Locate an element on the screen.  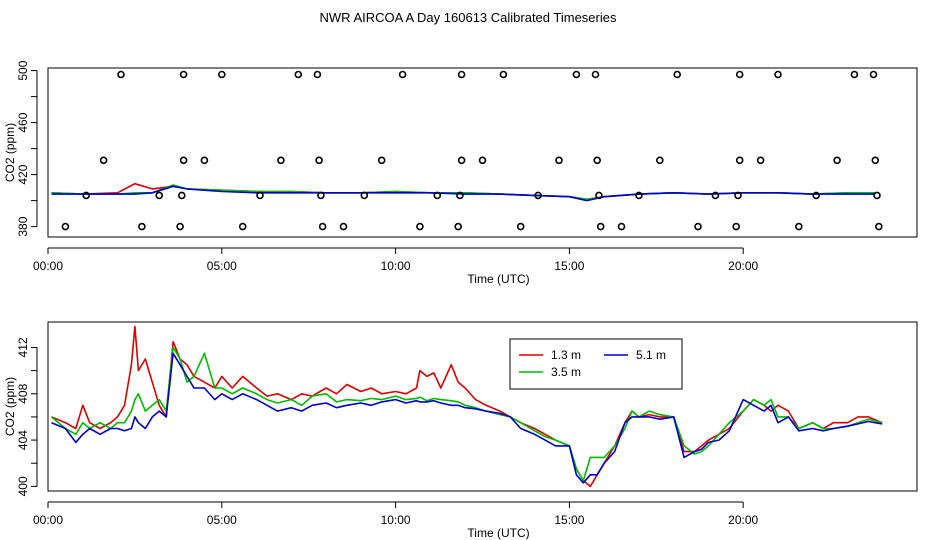
legend-label: 5.1 m is located at coordinates (651, 355).